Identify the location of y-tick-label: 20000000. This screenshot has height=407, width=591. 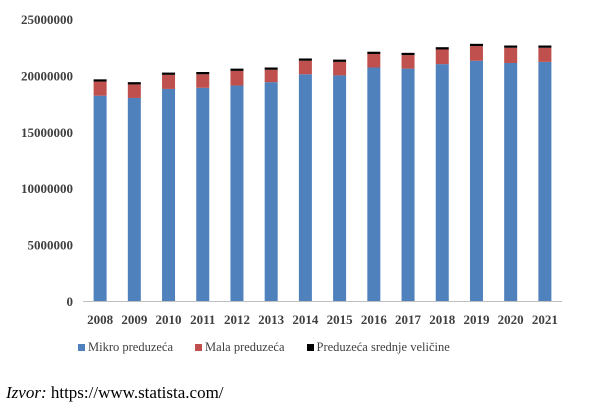
(47, 75).